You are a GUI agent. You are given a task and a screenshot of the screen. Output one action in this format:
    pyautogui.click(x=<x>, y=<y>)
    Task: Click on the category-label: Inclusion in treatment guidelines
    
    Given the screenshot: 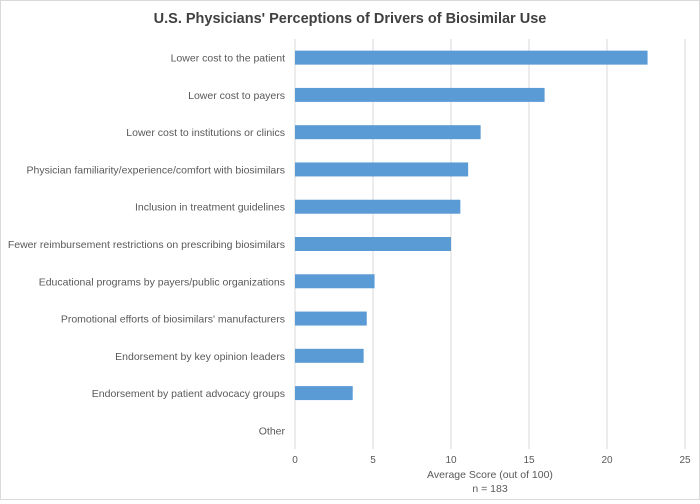 What is the action you would take?
    pyautogui.click(x=210, y=208)
    